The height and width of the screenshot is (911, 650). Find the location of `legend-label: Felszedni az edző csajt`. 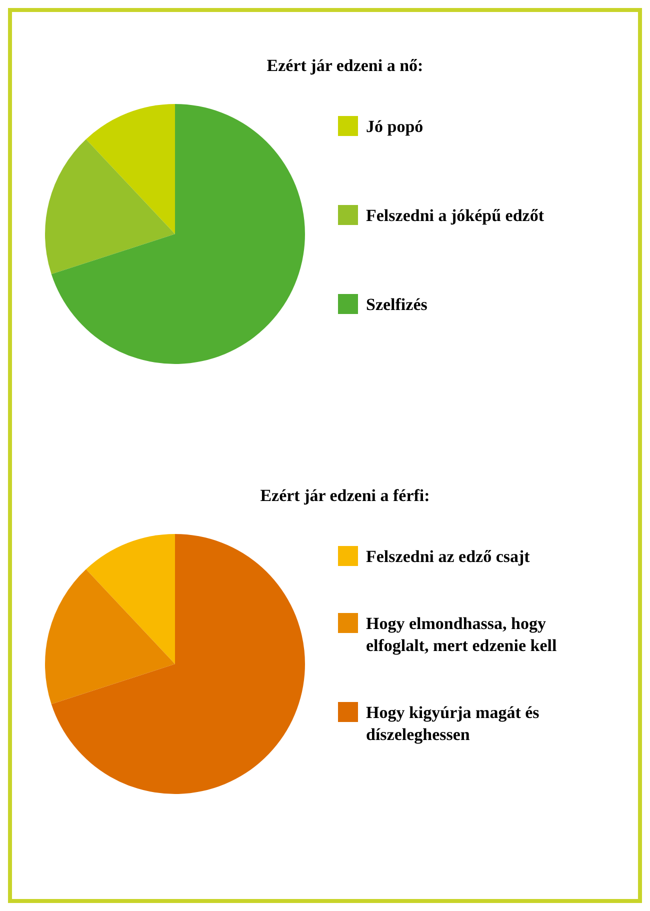

legend-label: Felszedni az edző csajt is located at coordinates (448, 557).